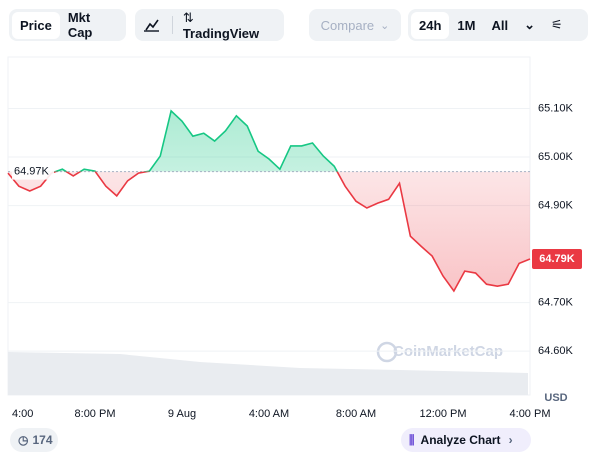  I want to click on analyze-icon: ⫼, so click(412, 439).